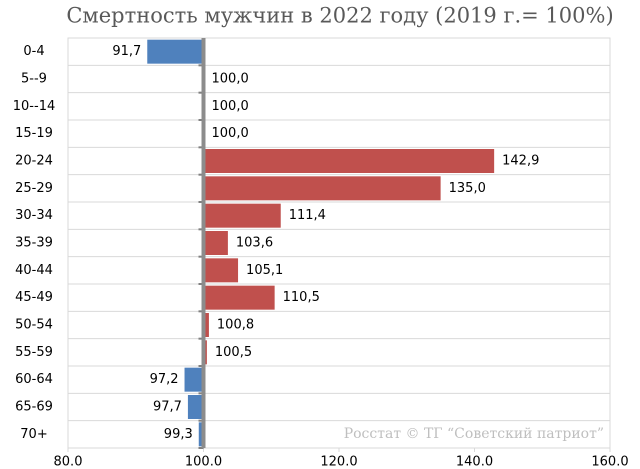 The image size is (640, 469). What do you see at coordinates (167, 407) in the screenshot?
I see `value-label: 97,7` at bounding box center [167, 407].